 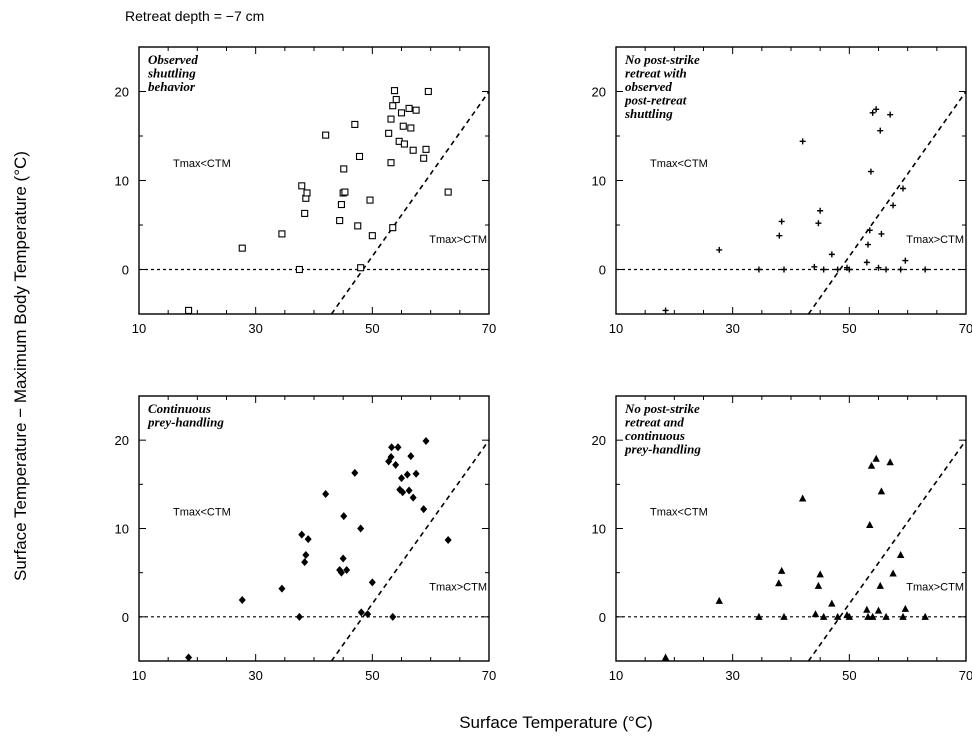 I want to click on panel-title-line: retreat with, so click(x=656, y=73).